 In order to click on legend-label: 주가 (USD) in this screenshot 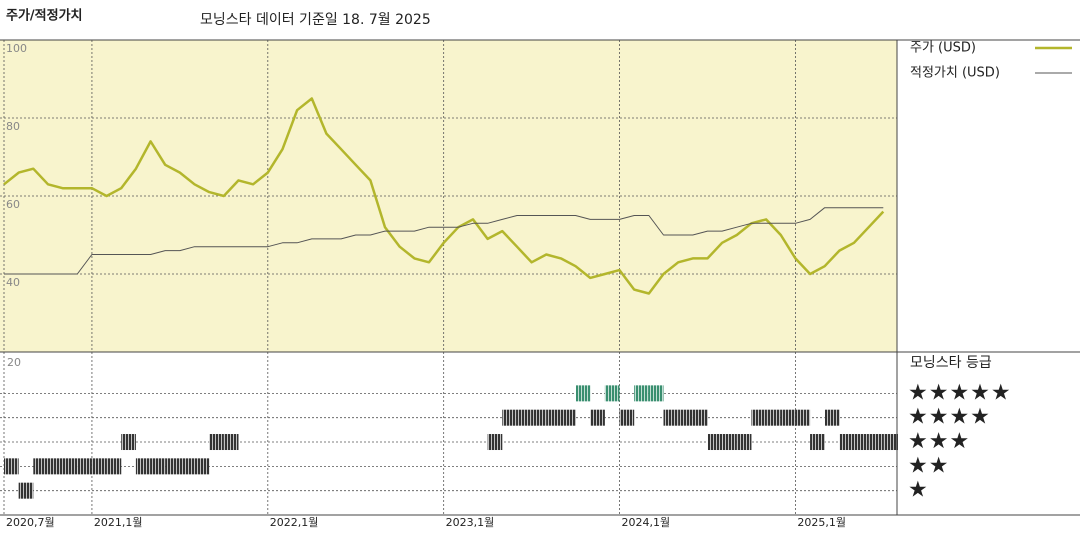, I will do `click(943, 48)`.